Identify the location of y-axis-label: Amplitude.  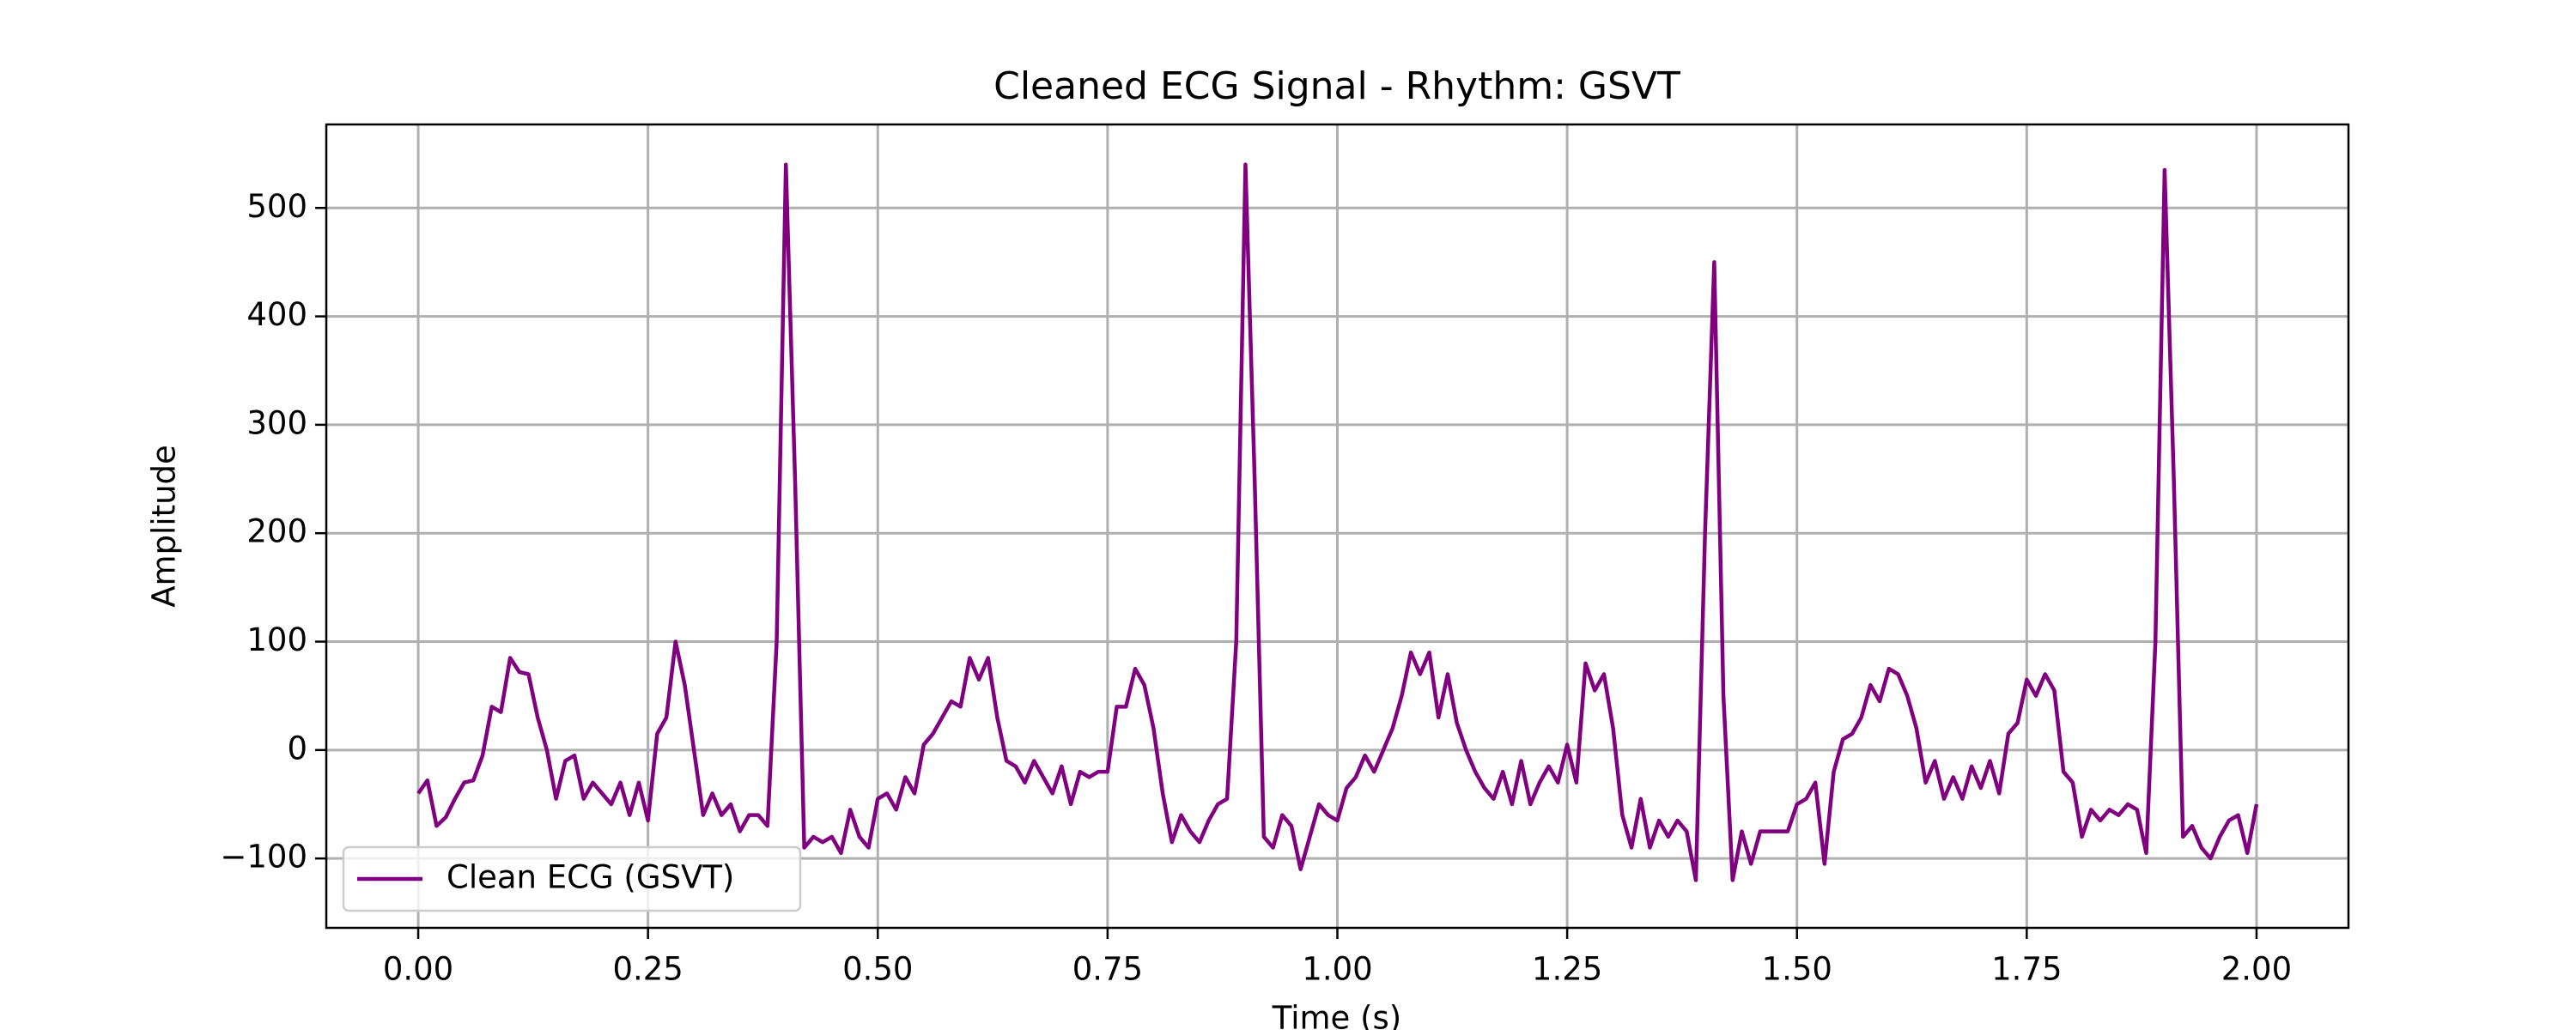
(164, 526).